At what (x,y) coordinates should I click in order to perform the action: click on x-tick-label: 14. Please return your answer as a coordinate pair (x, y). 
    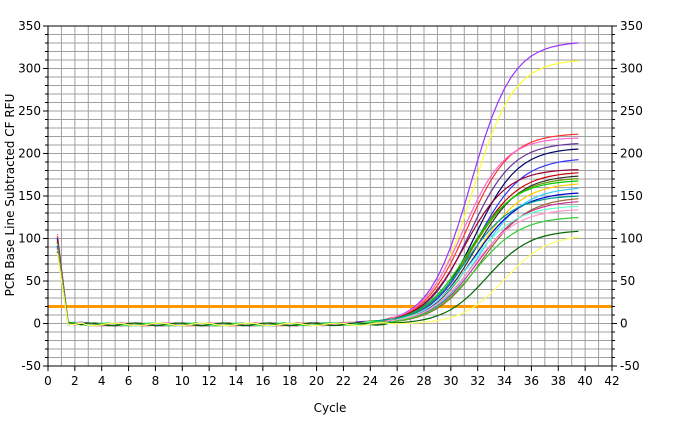
    Looking at the image, I should click on (235, 381).